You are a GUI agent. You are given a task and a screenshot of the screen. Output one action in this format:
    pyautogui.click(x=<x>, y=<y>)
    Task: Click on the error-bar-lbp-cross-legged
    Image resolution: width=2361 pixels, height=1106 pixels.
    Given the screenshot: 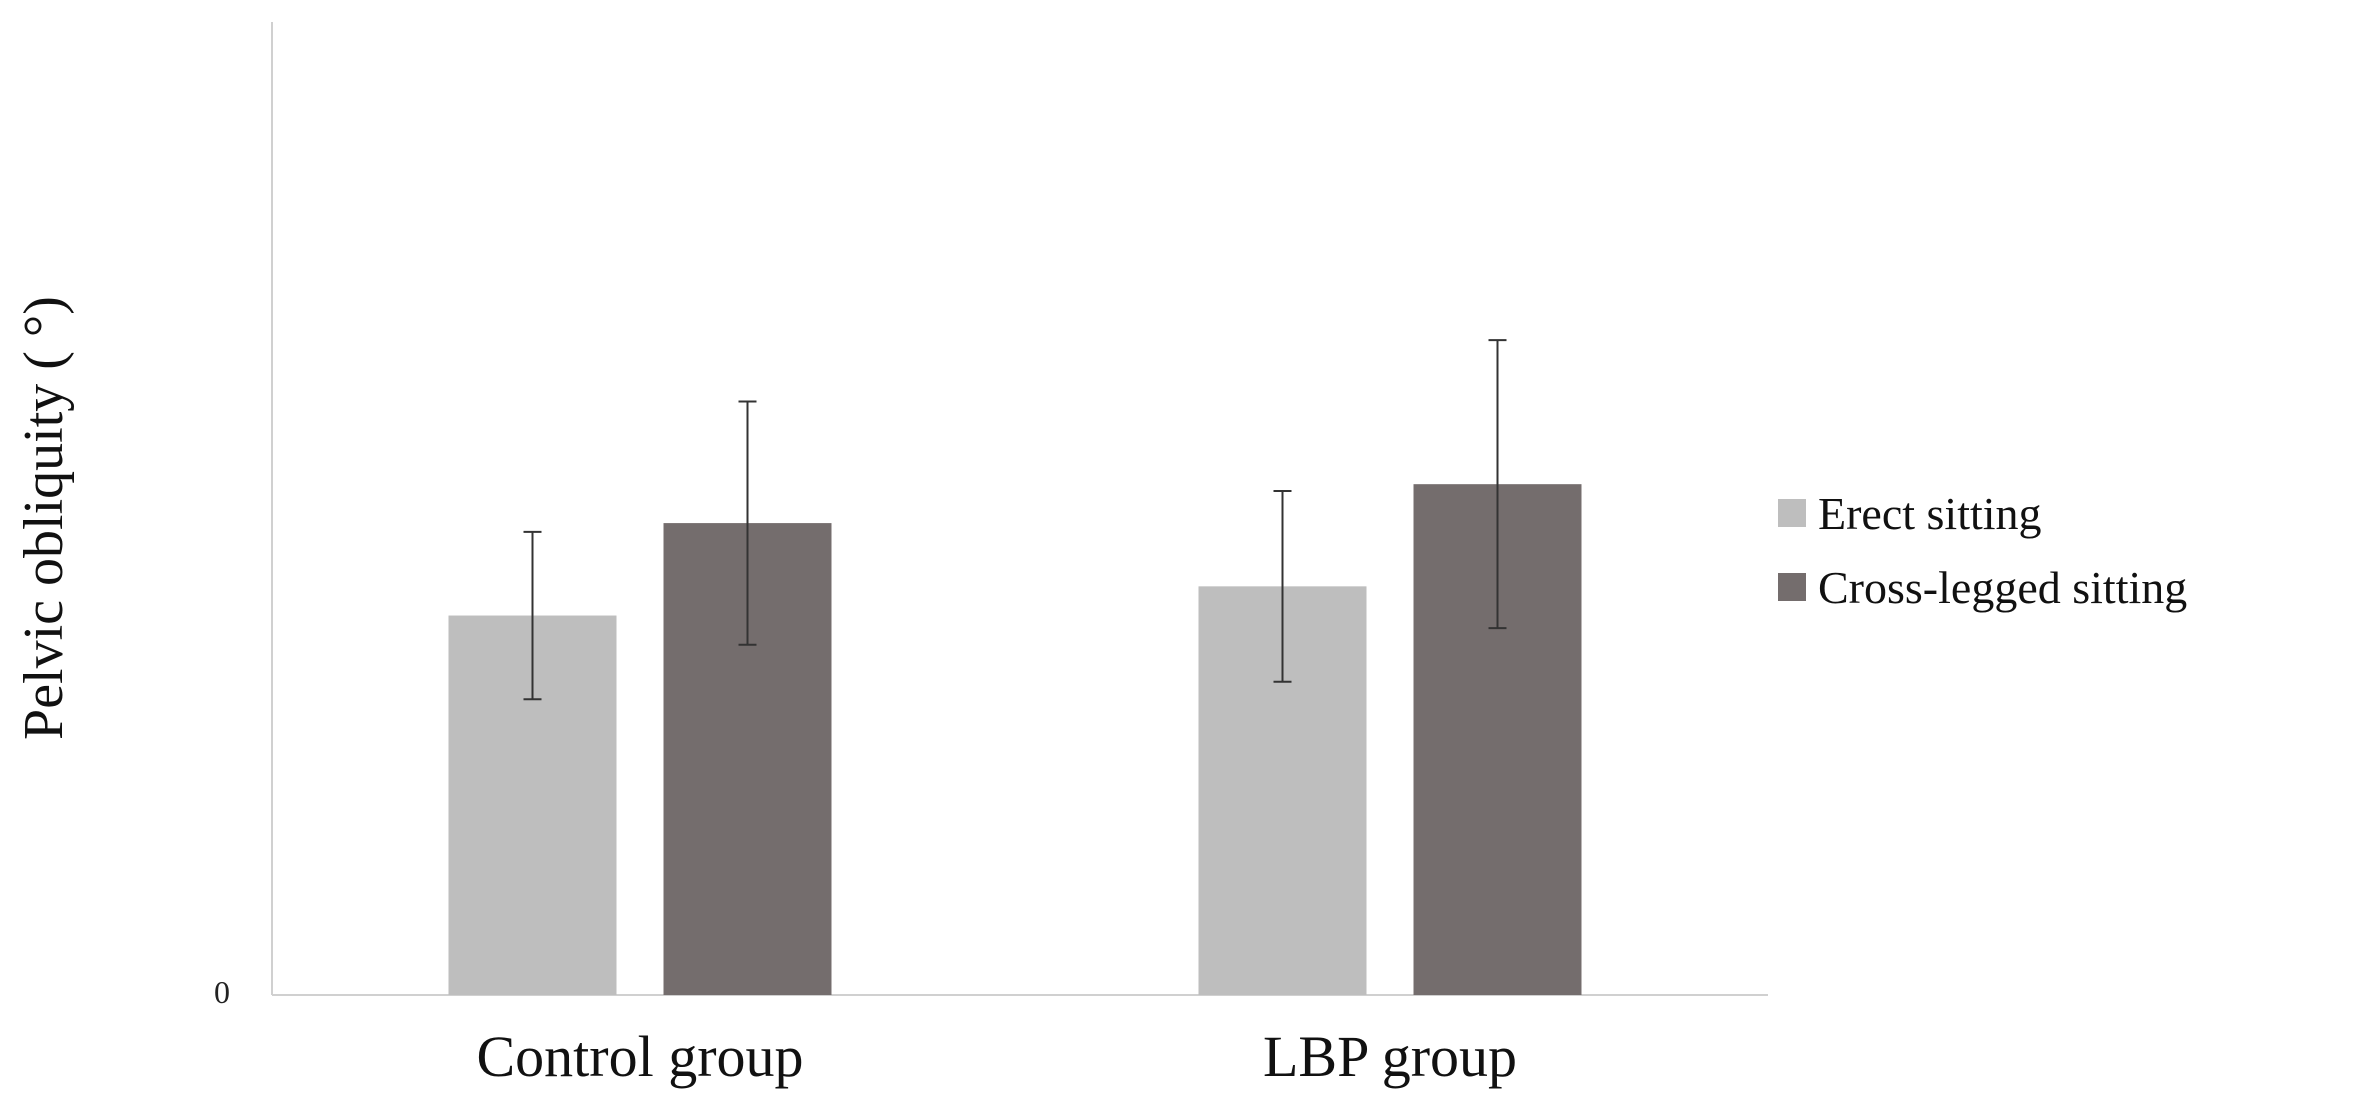 What is the action you would take?
    pyautogui.click(x=1497, y=484)
    